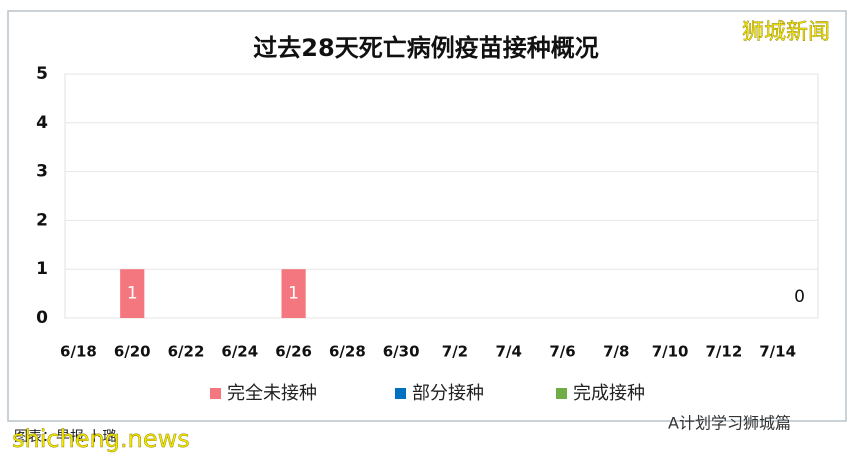 The image size is (853, 459). I want to click on x-tick-label: 6/20, so click(132, 352).